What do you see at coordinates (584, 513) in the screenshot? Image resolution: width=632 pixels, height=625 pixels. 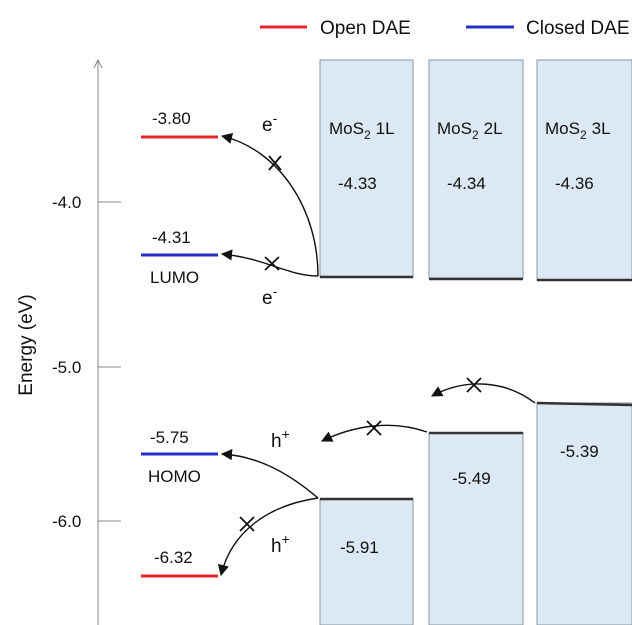 I see `vb-box-3L` at bounding box center [584, 513].